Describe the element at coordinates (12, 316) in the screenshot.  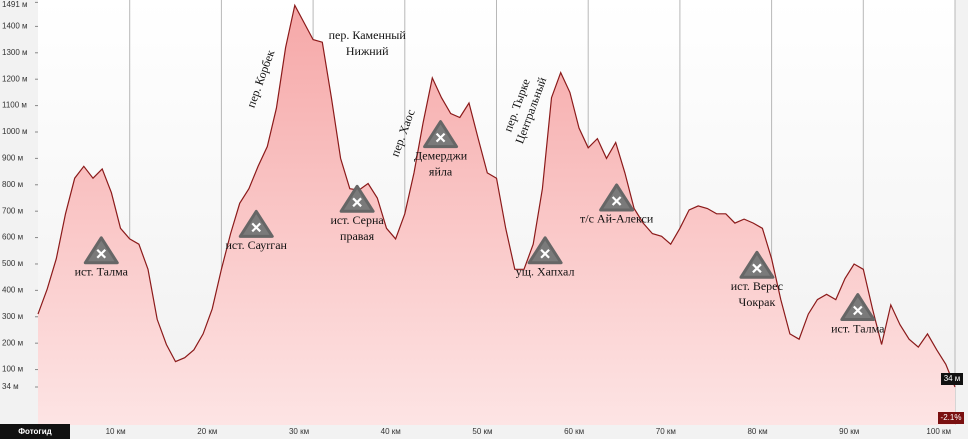
I see `y-tick-label: 300 м` at that location.